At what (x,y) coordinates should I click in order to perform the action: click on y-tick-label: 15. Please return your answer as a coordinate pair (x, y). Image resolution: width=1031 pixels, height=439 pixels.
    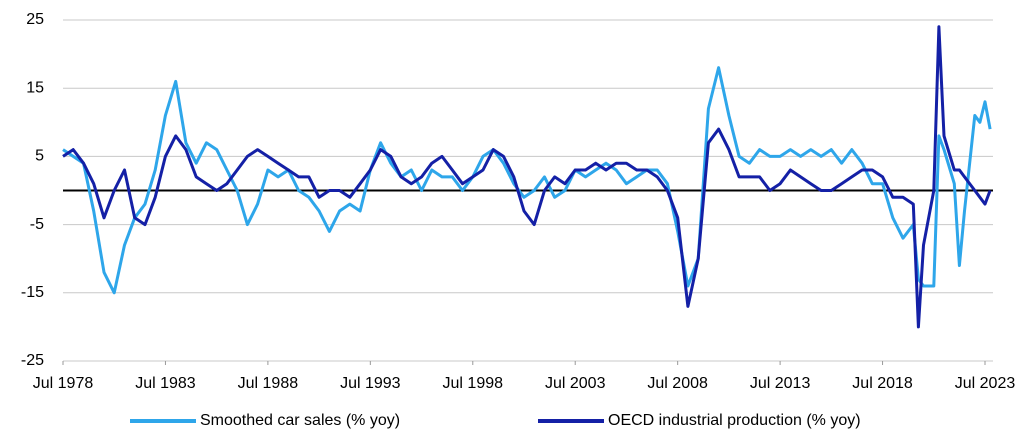
    Looking at the image, I should click on (35, 87).